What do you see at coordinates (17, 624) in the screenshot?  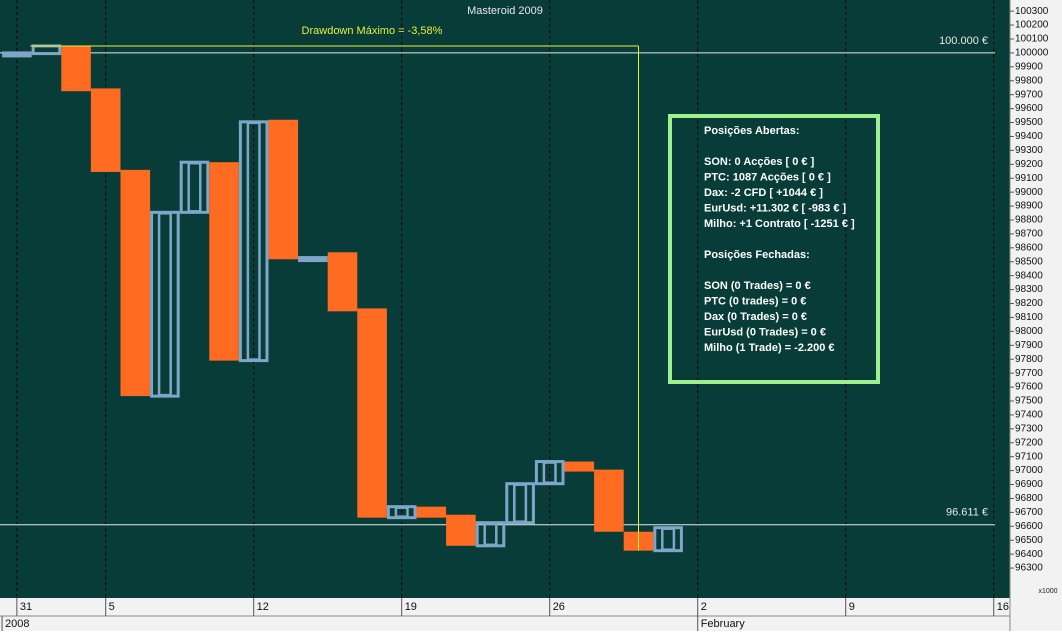 I see `period-label: 2008` at bounding box center [17, 624].